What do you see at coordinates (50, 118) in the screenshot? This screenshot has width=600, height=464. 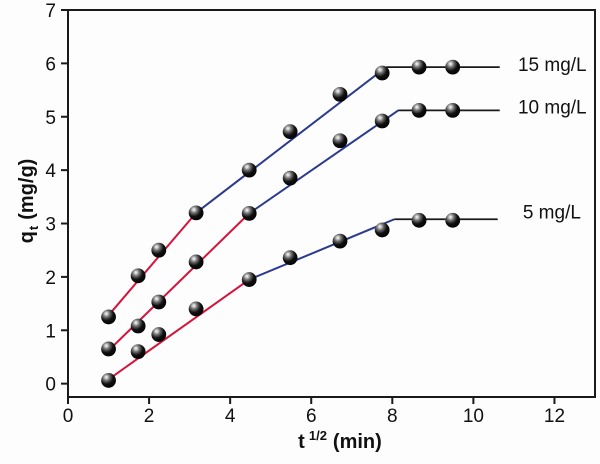 I see `y-tick-label: 5` at bounding box center [50, 118].